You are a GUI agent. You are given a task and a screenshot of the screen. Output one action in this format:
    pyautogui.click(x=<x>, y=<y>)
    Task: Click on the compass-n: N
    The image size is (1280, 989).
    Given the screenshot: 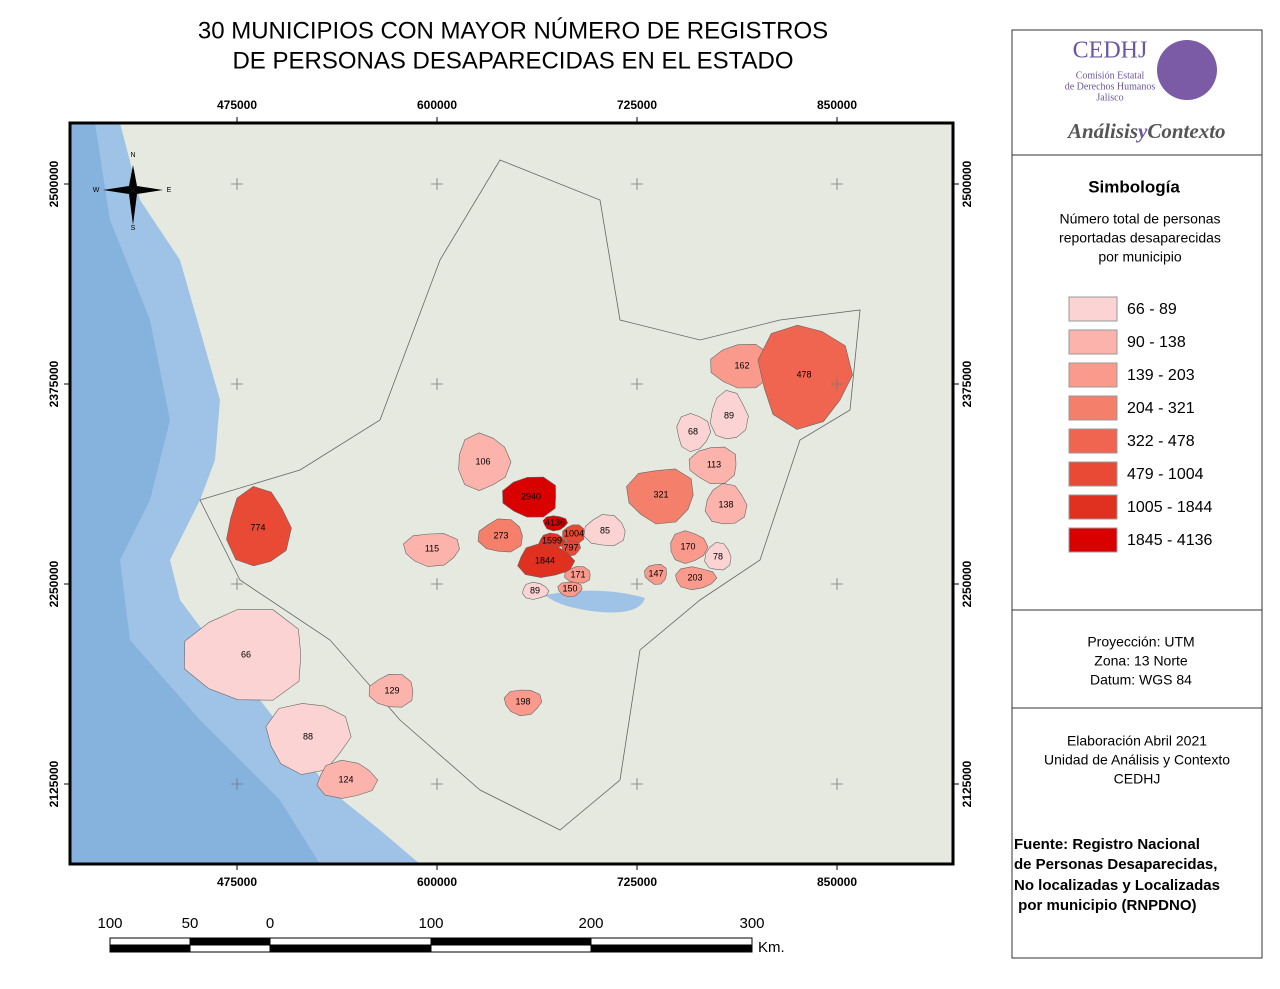 What is the action you would take?
    pyautogui.click(x=132, y=155)
    